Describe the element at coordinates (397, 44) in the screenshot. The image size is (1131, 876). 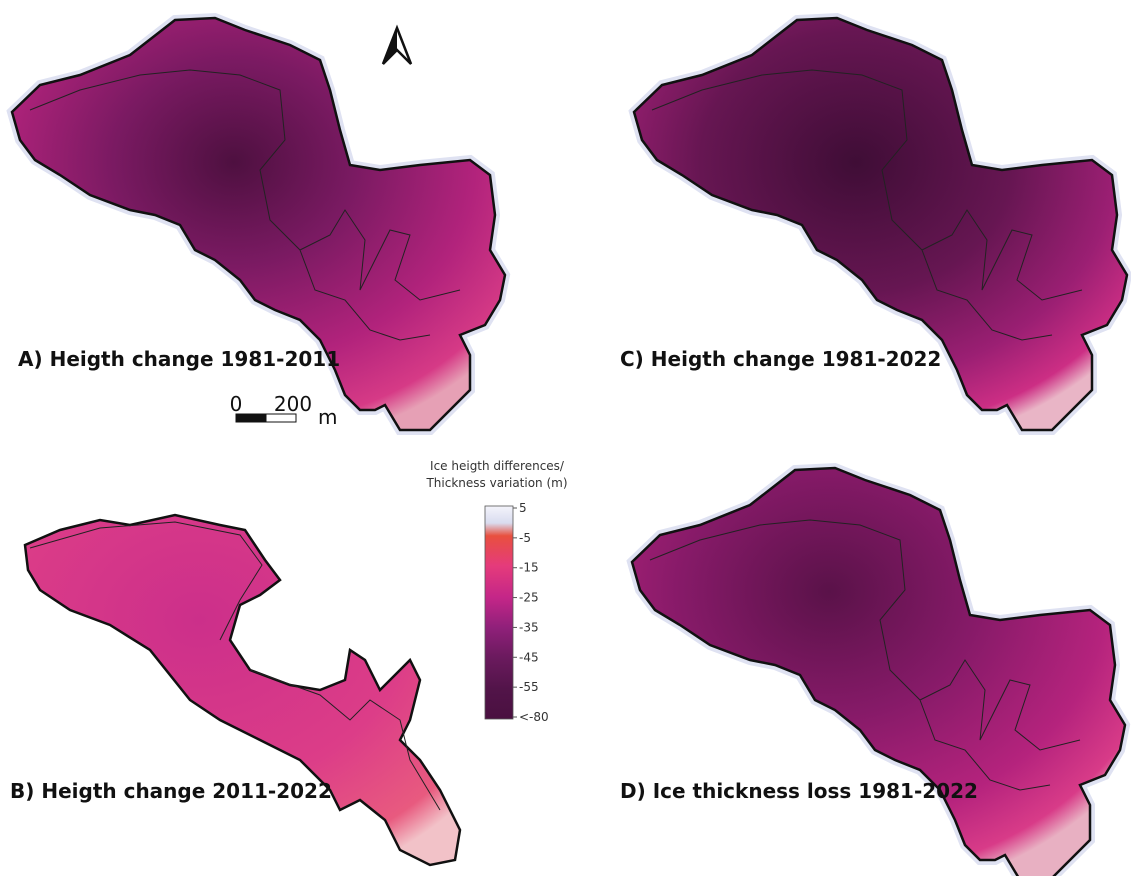
I see `north-arrow` at that location.